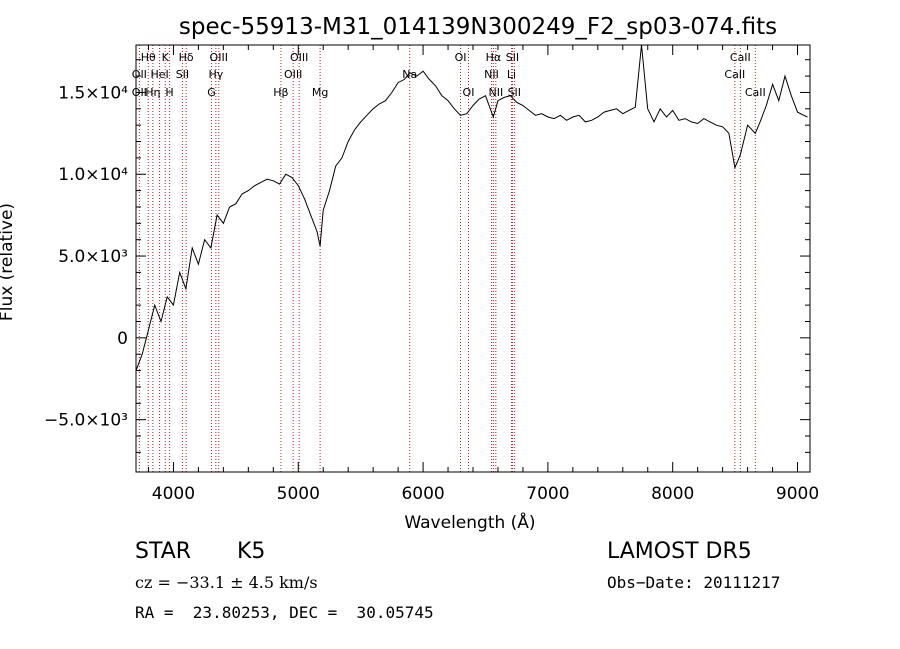 The image size is (900, 649). Describe the element at coordinates (139, 74) in the screenshot. I see `spectral-line-label: OII` at that location.